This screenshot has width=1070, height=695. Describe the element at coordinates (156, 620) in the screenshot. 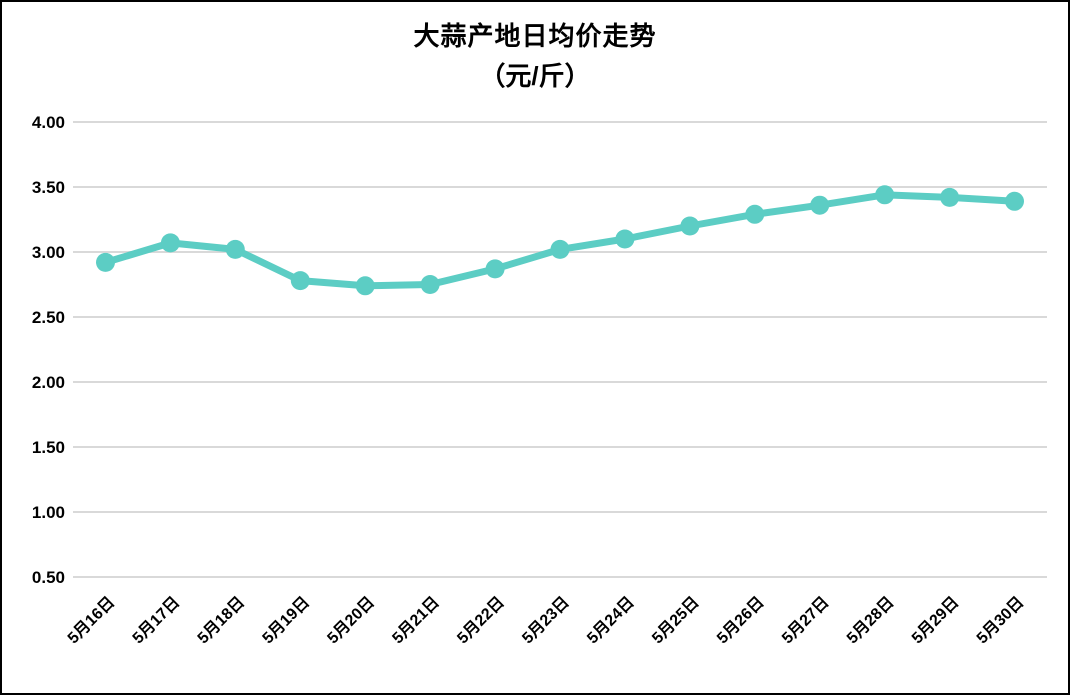

I see `x-axis-tick-label: 5月17日` at that location.